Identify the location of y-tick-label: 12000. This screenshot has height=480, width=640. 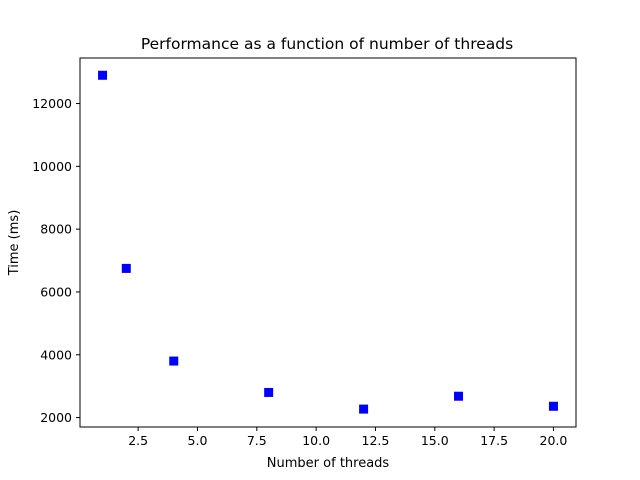
(52, 103).